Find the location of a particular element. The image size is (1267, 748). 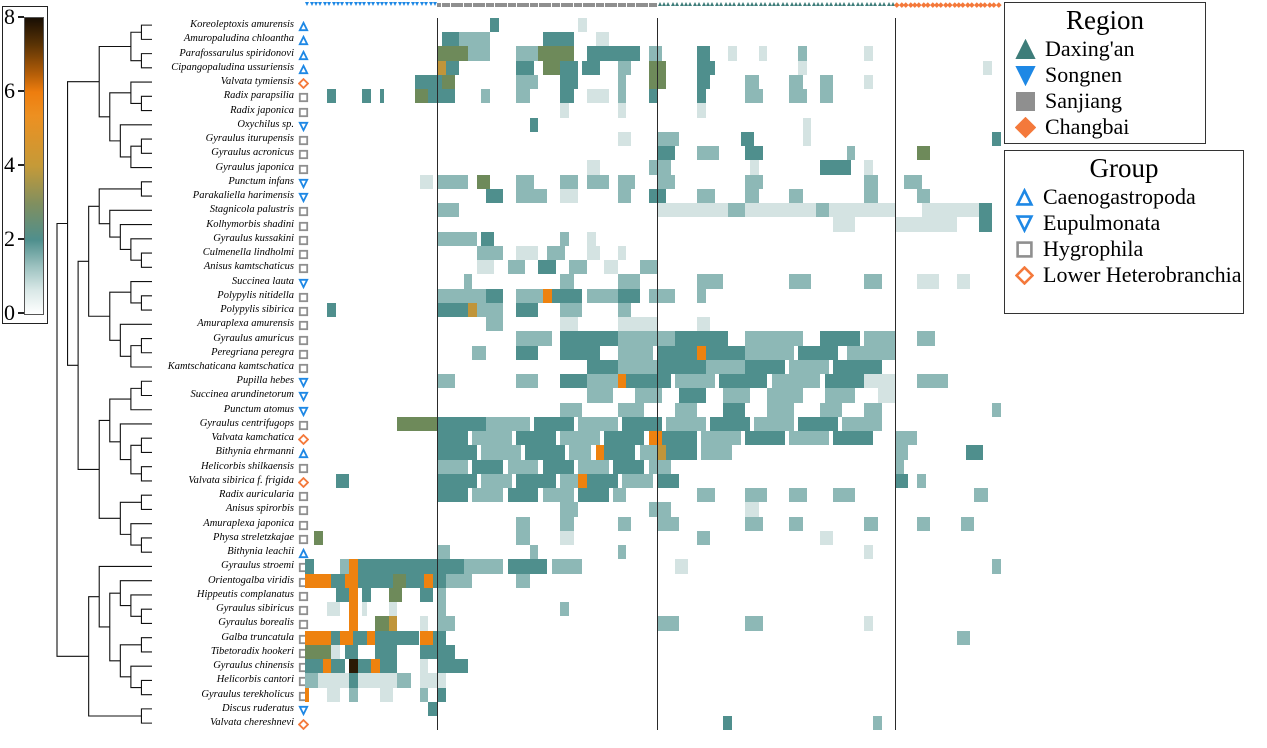

species-label: Gyraulus sibiricus is located at coordinates (255, 609).